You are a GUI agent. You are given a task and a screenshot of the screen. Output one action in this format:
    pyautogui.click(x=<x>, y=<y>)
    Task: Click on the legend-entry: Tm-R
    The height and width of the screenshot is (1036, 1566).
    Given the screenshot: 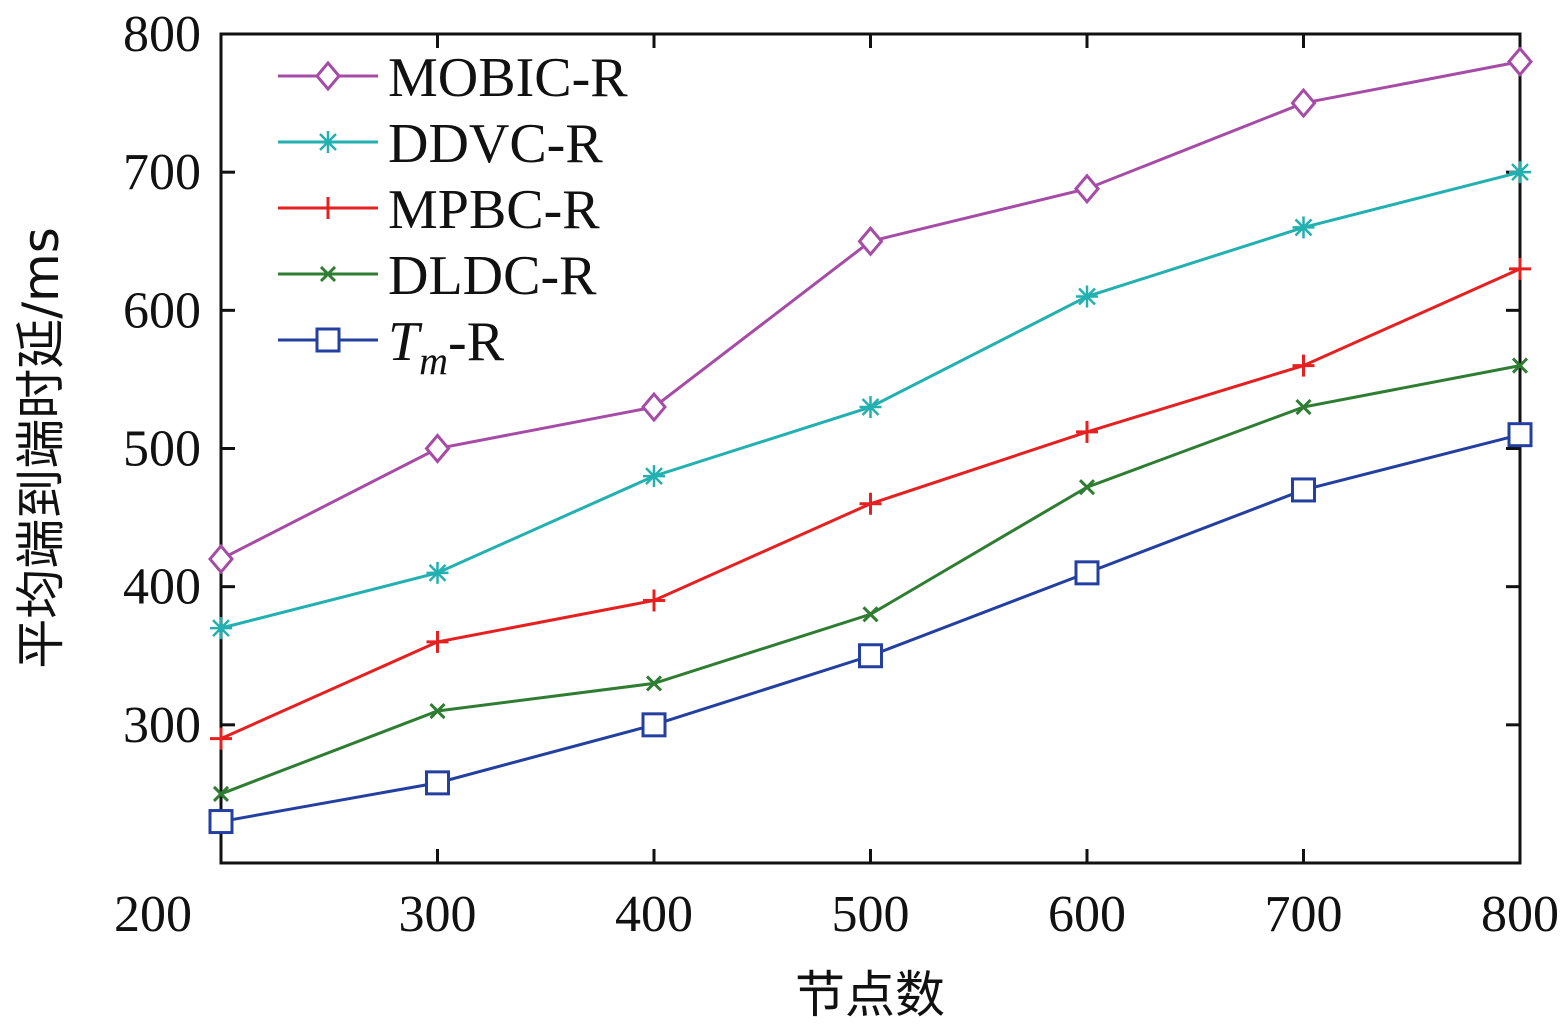 What is the action you would take?
    pyautogui.click(x=391, y=347)
    